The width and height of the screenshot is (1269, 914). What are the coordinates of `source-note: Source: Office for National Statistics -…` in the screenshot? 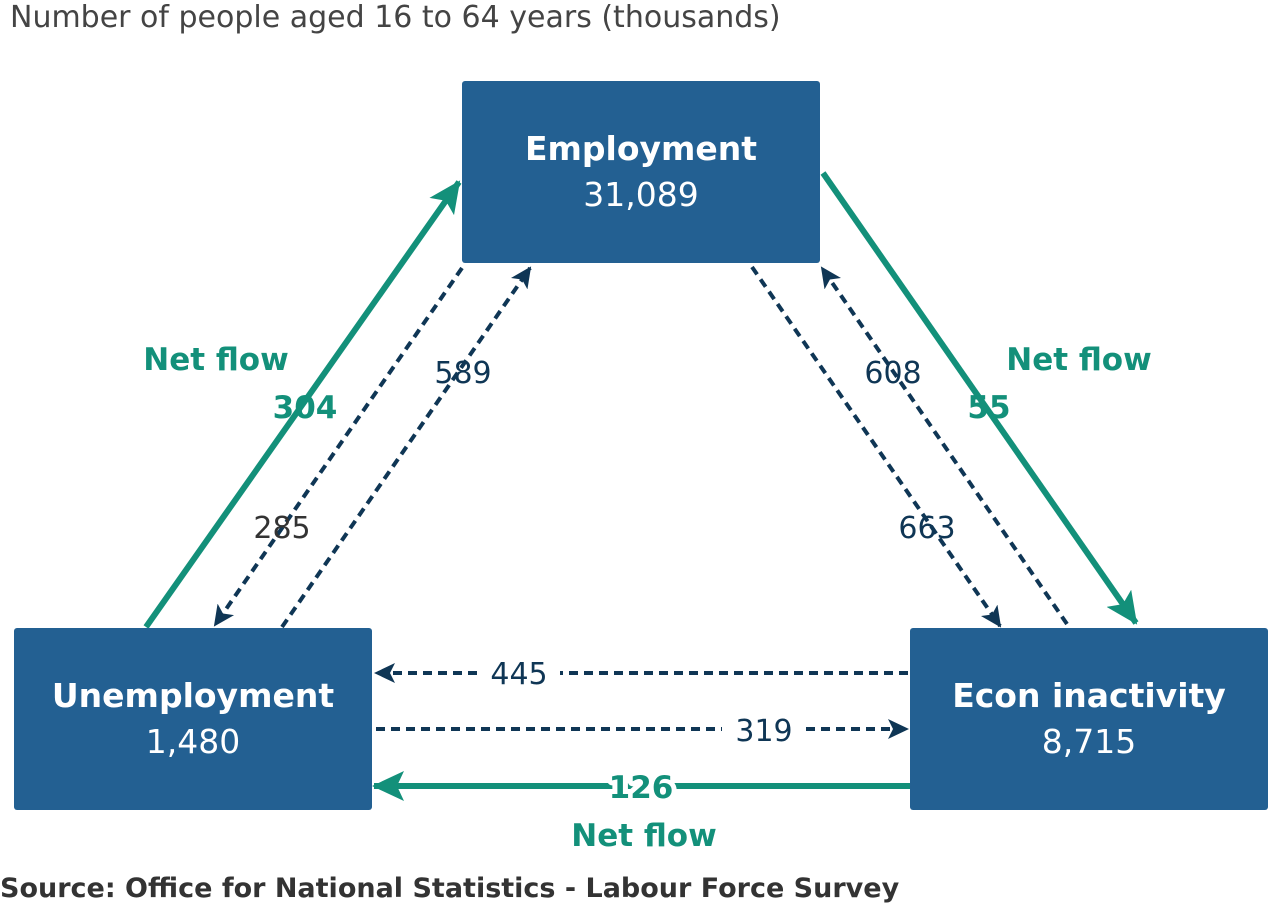 It's located at (450, 888).